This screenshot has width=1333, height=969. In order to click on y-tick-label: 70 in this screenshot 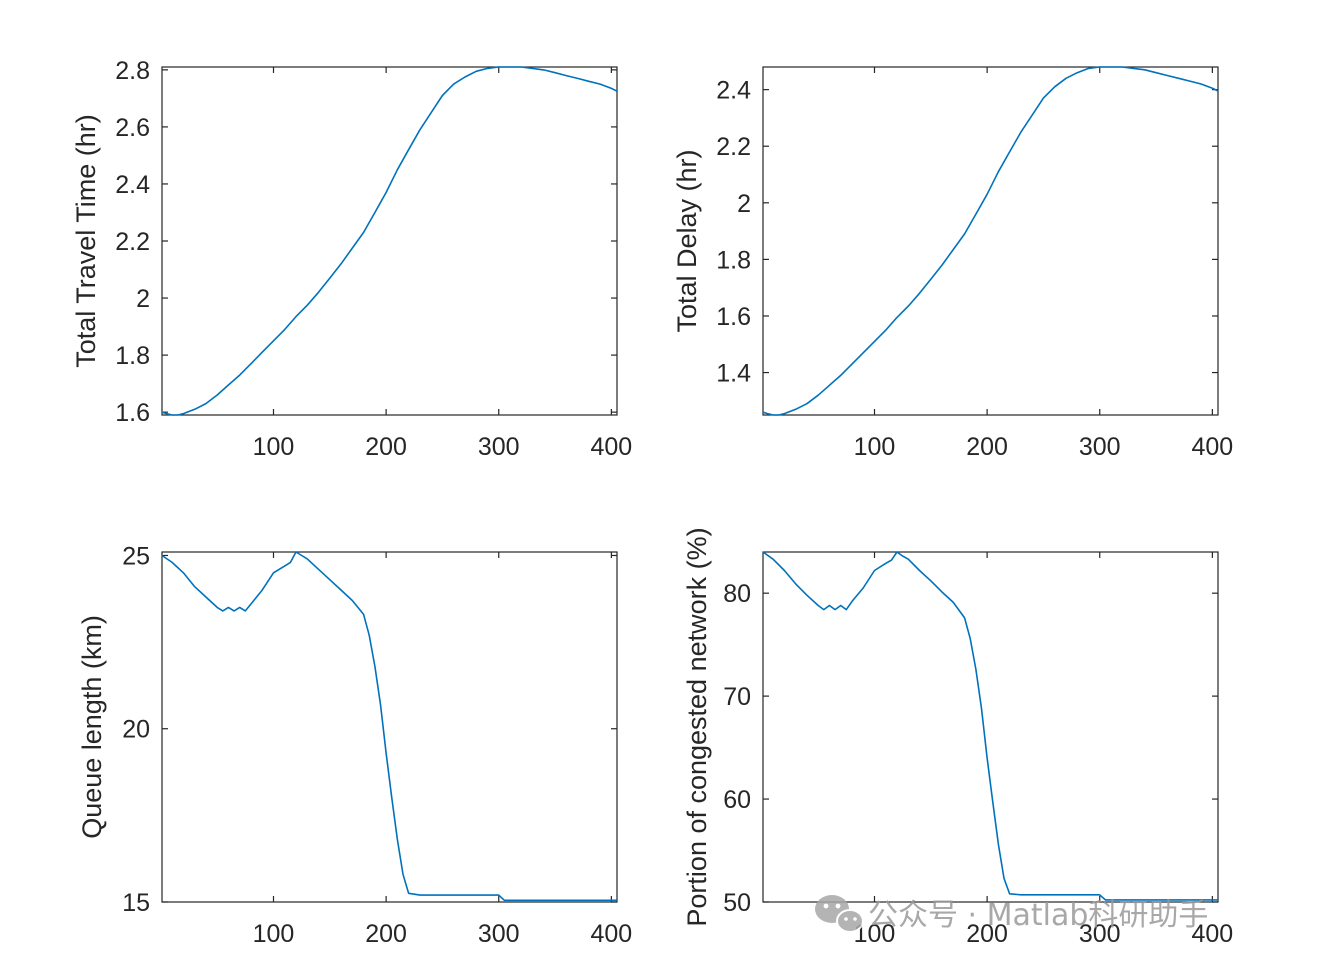, I will do `click(737, 697)`.